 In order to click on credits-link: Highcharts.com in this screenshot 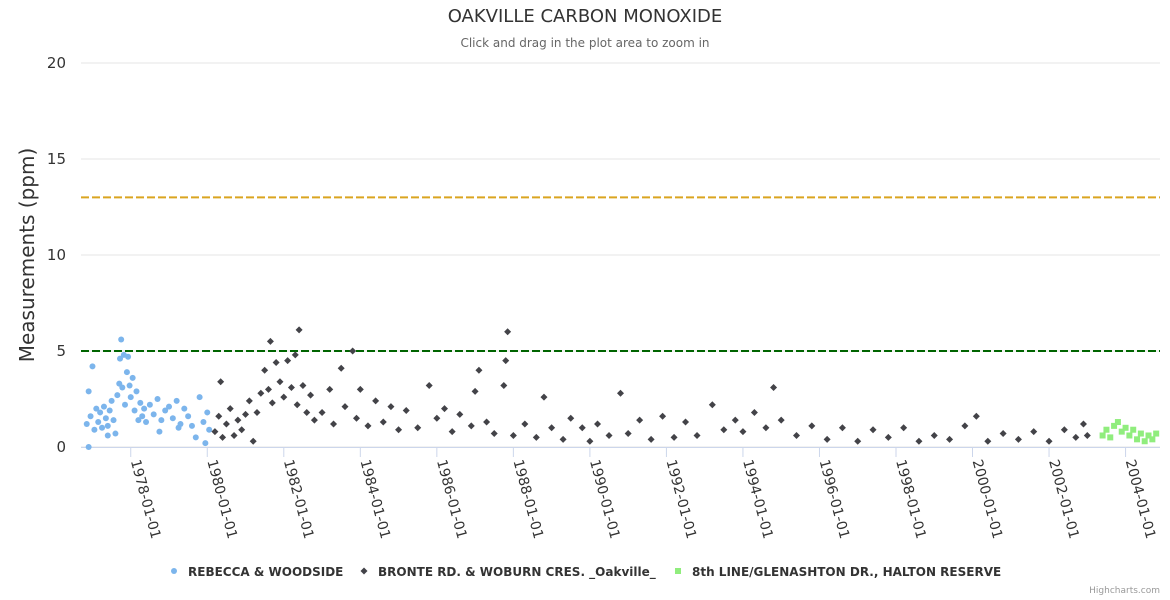, I will do `click(1124, 591)`.